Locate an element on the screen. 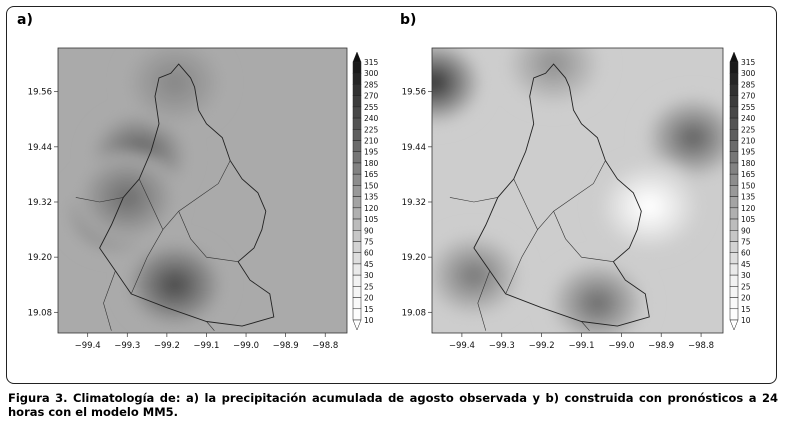 This screenshot has width=785, height=428. y-tick-label: 19.44 is located at coordinates (40, 148).